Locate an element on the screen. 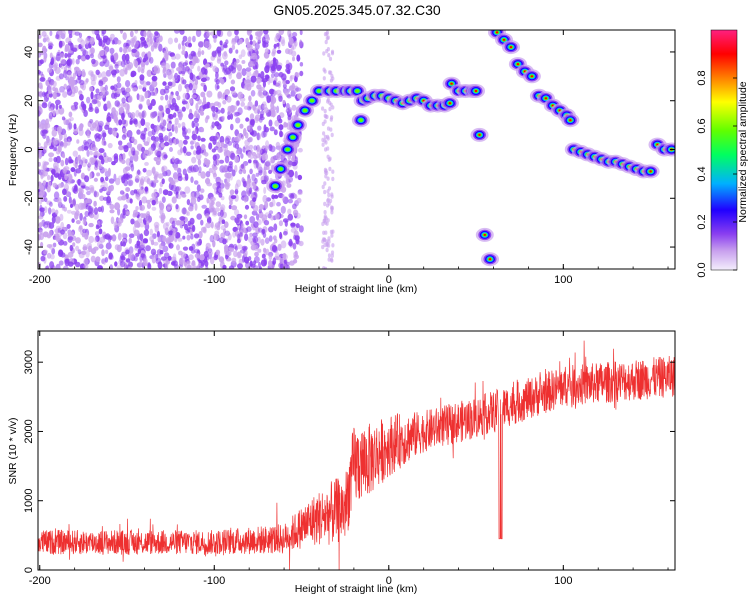 This screenshot has height=600, width=750. colorbar-gradient is located at coordinates (724, 150).